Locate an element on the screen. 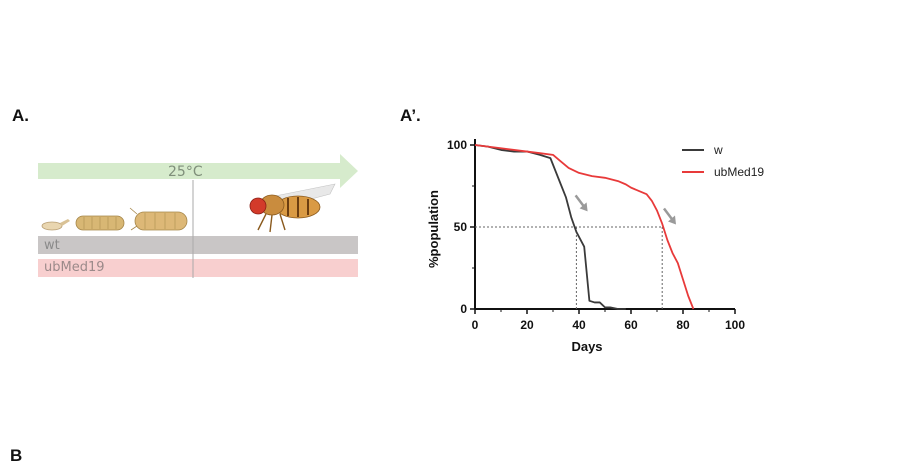 This screenshot has width=900, height=466. legend-label-ubmed19: ubMed19 is located at coordinates (739, 172).